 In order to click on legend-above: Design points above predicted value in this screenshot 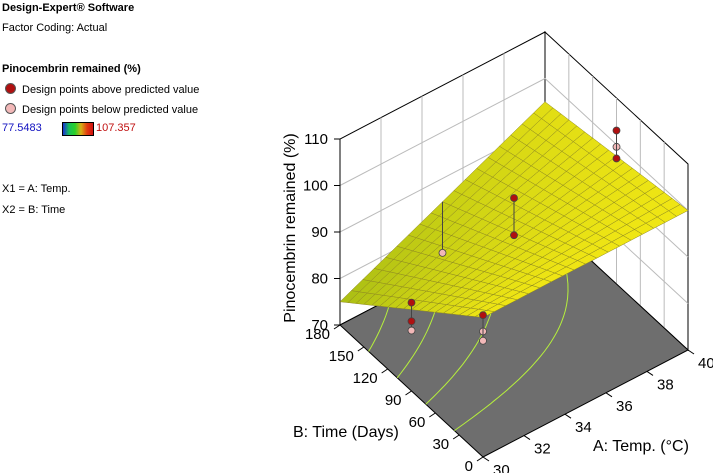, I will do `click(102, 89)`.